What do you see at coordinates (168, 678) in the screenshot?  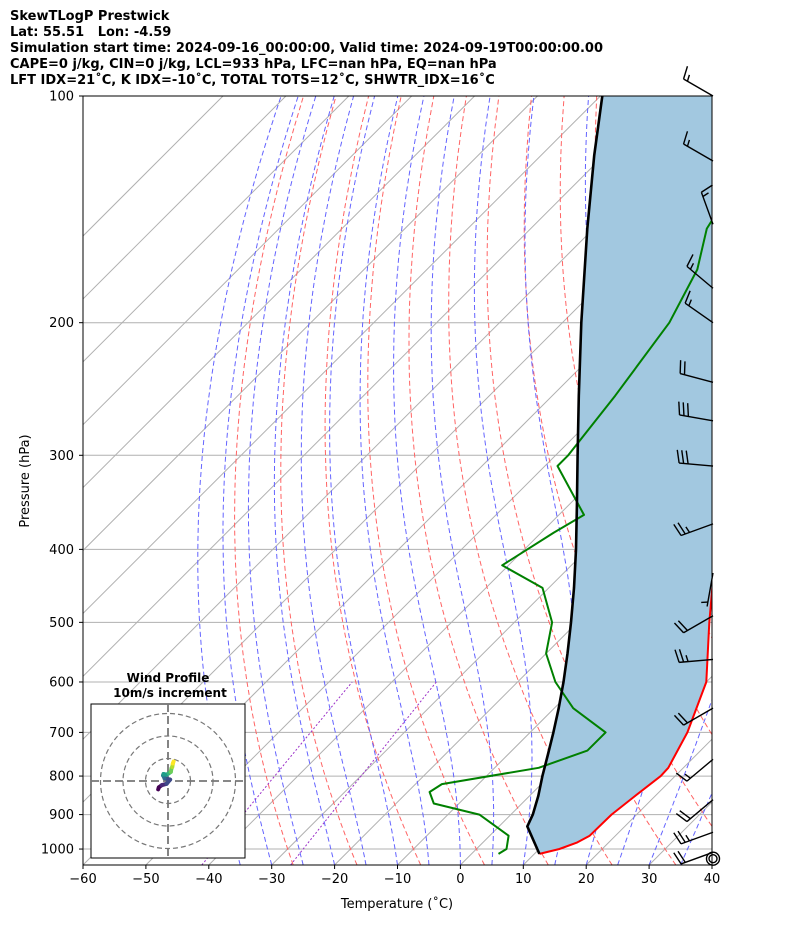 I see `inset-title: Wind Profile` at bounding box center [168, 678].